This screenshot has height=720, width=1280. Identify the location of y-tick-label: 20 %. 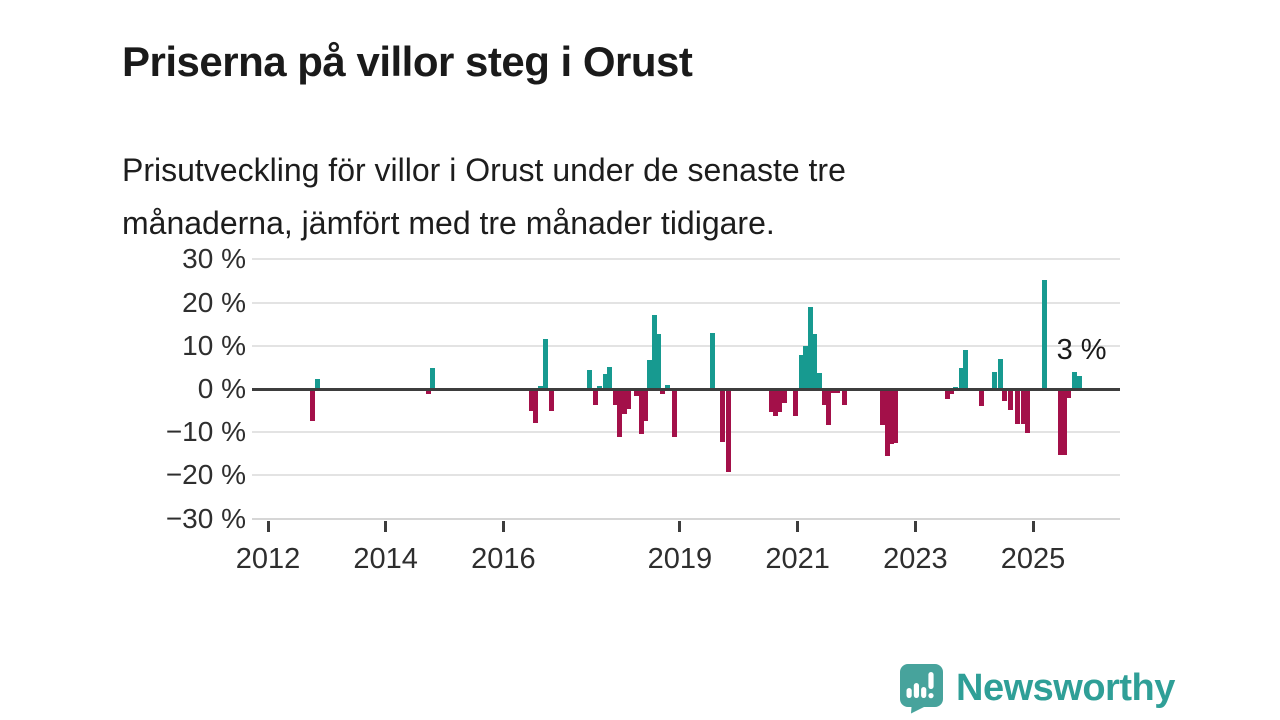
(214, 302).